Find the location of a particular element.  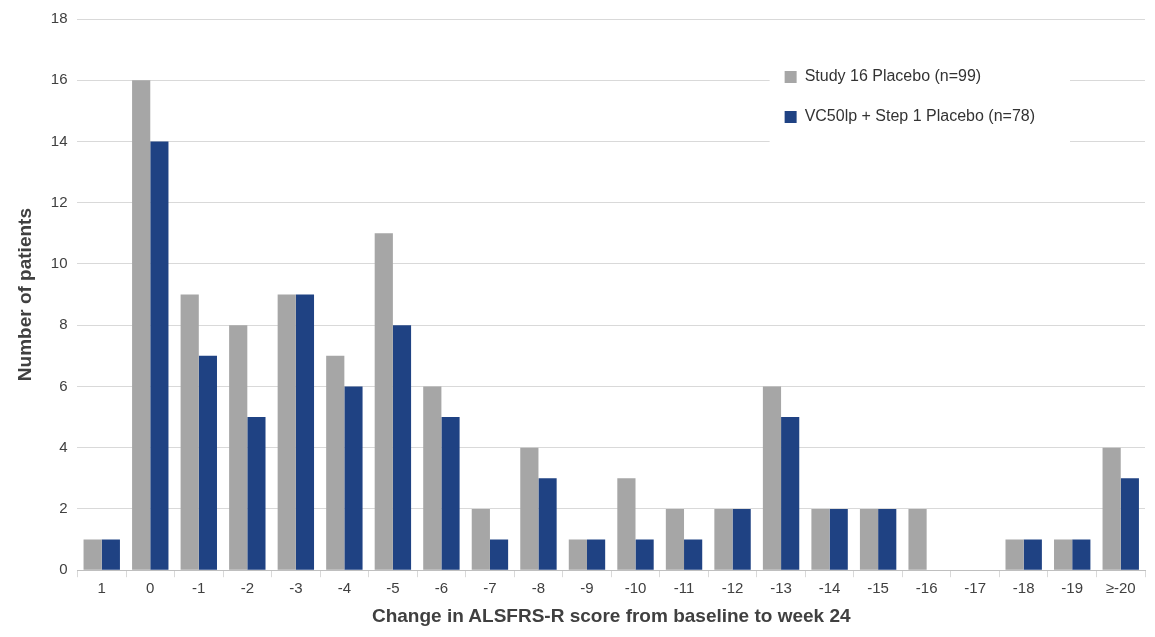

x-tick-label: -13 is located at coordinates (781, 588).